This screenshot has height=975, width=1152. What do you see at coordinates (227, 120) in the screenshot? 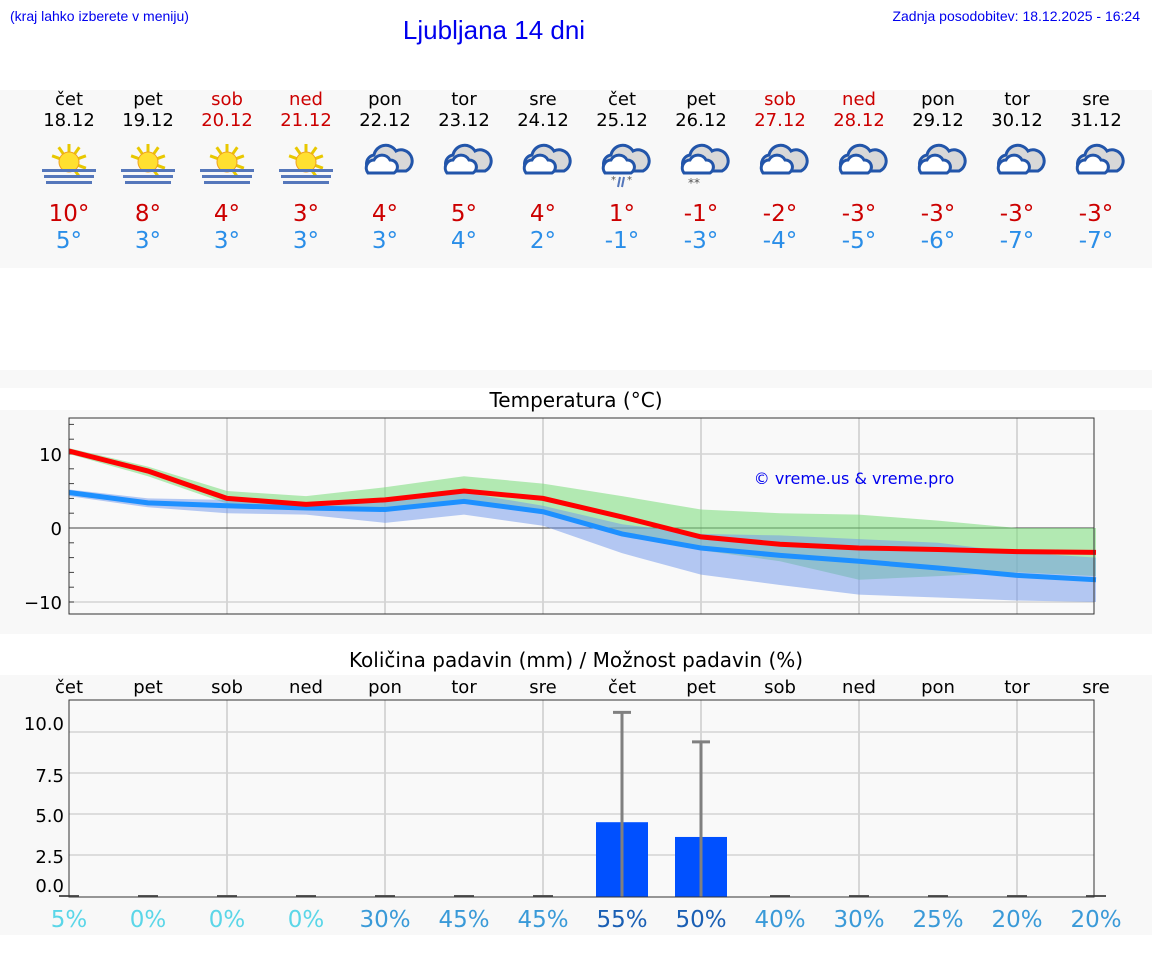
I see `day-date: 20.12` at bounding box center [227, 120].